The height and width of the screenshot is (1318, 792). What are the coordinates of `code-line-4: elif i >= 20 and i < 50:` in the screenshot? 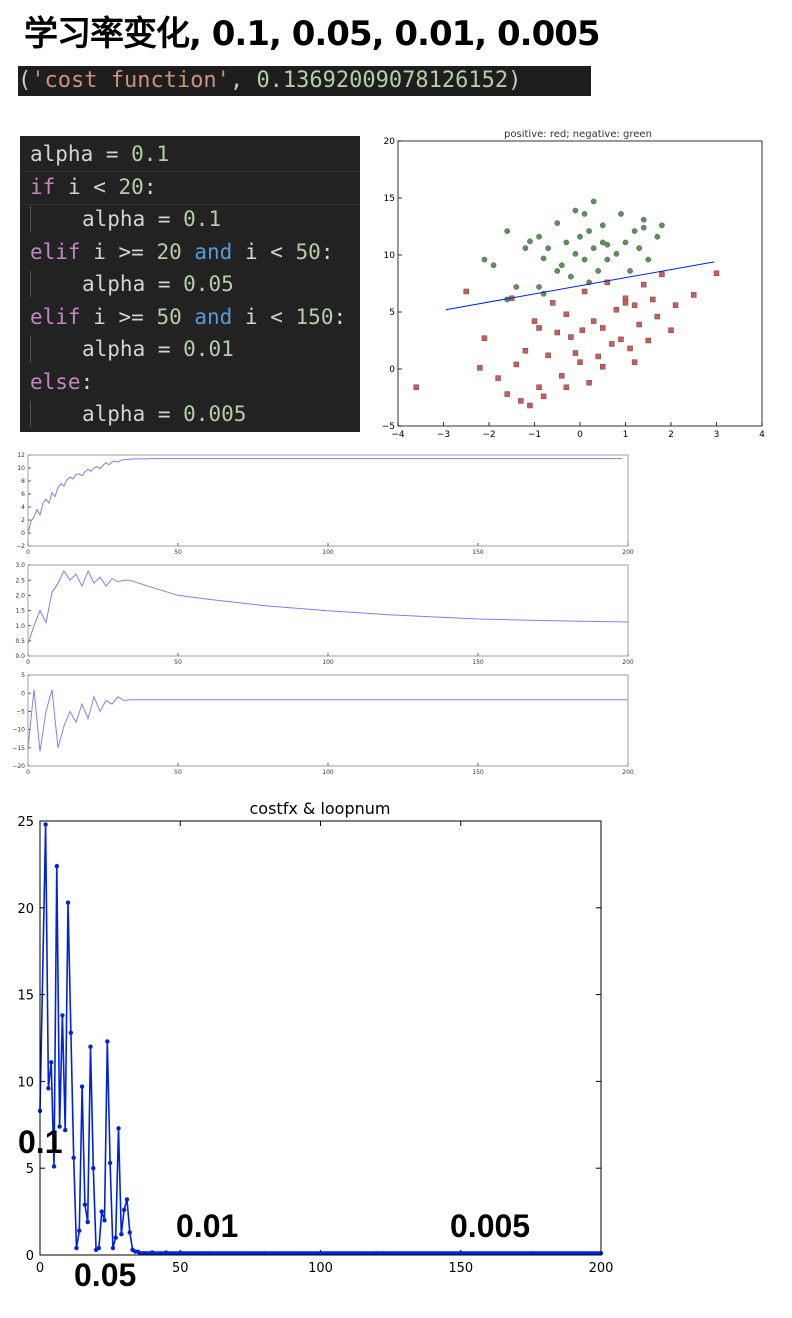 It's located at (181, 252).